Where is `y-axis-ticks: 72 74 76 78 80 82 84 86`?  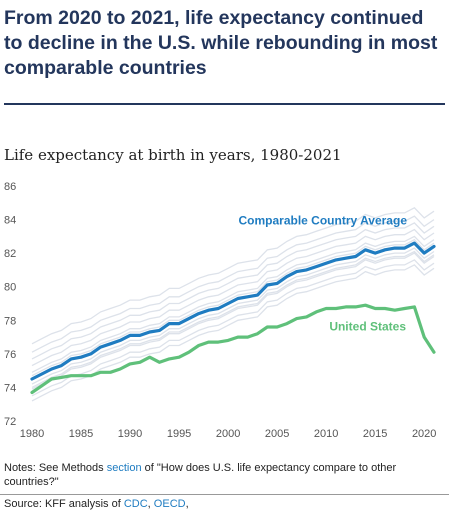 y-axis-ticks: 72 74 76 78 80 82 84 86 is located at coordinates (10, 304).